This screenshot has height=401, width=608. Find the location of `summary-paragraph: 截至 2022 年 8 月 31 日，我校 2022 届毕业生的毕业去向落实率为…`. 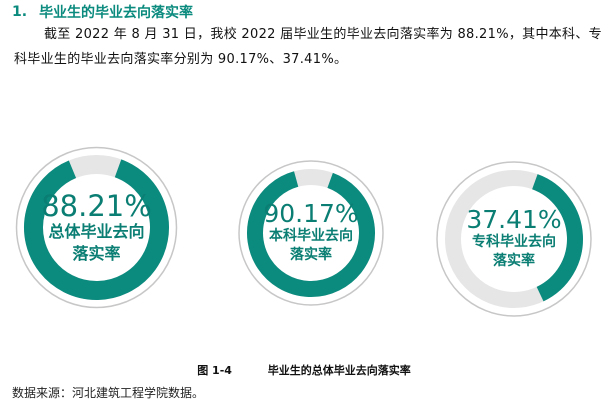

summary-paragraph: 截至 2022 年 8 月 31 日，我校 2022 届毕业生的毕业去向落实率为… is located at coordinates (308, 47).